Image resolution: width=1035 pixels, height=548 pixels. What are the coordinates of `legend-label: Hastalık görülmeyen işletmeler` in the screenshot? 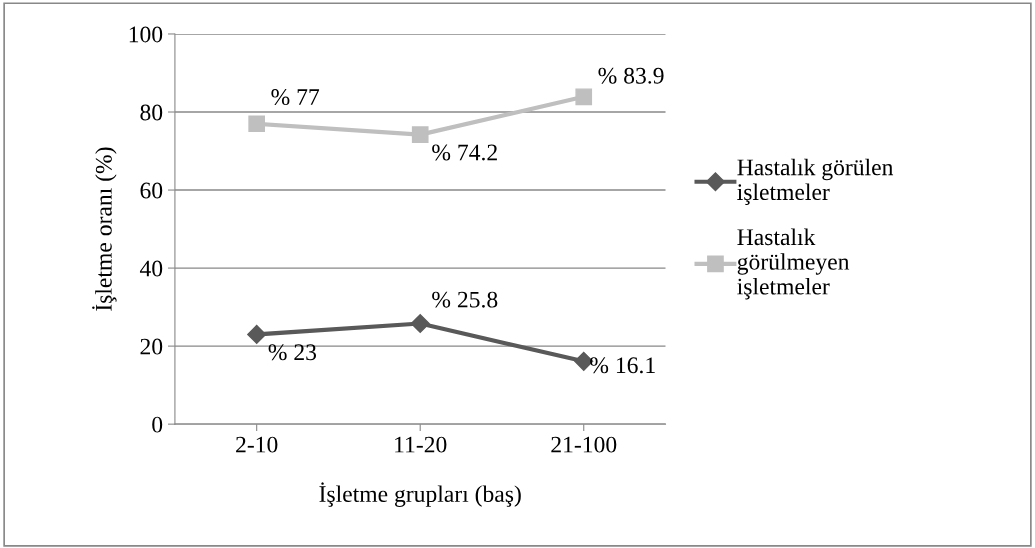 It's located at (793, 264).